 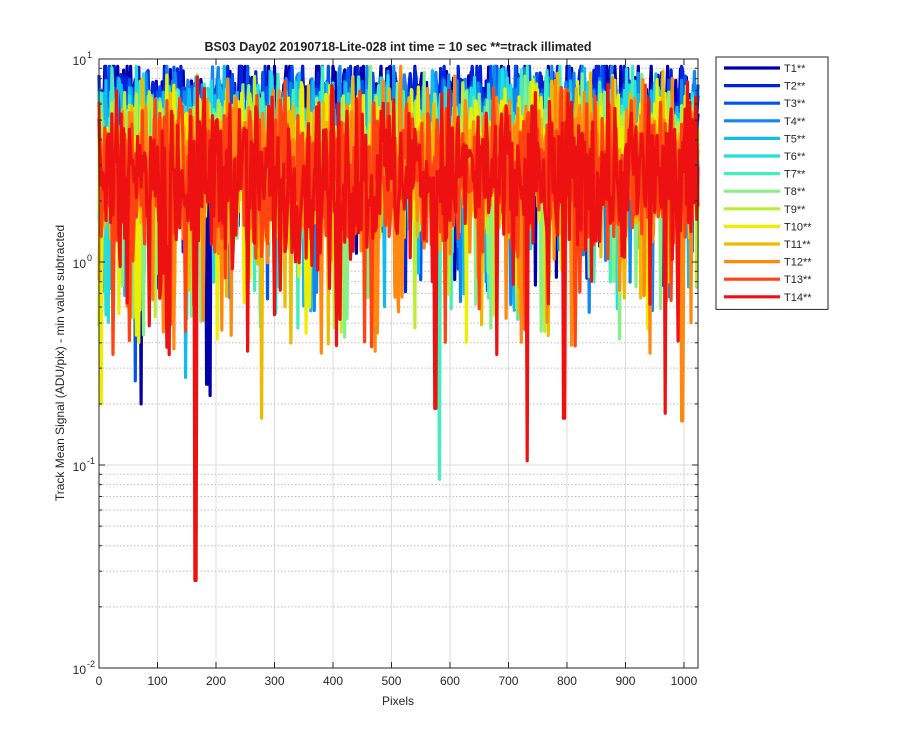 I want to click on legend-label: T14**, so click(x=798, y=298).